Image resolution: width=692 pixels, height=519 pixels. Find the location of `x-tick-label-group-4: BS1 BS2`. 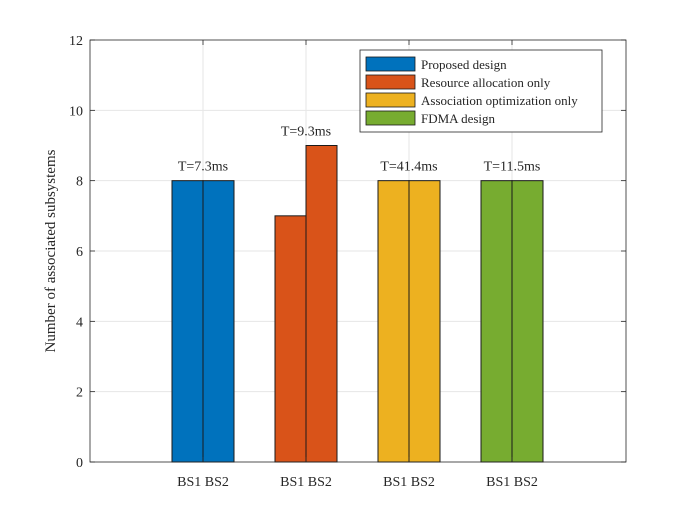

x-tick-label-group-4: BS1 BS2 is located at coordinates (512, 482).